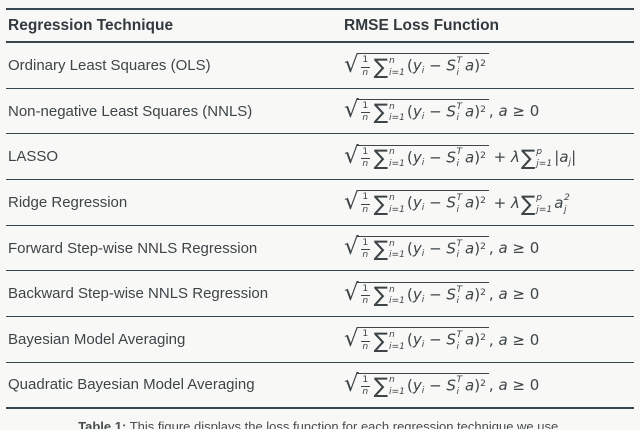  I want to click on math-rm: |, so click(574, 157).